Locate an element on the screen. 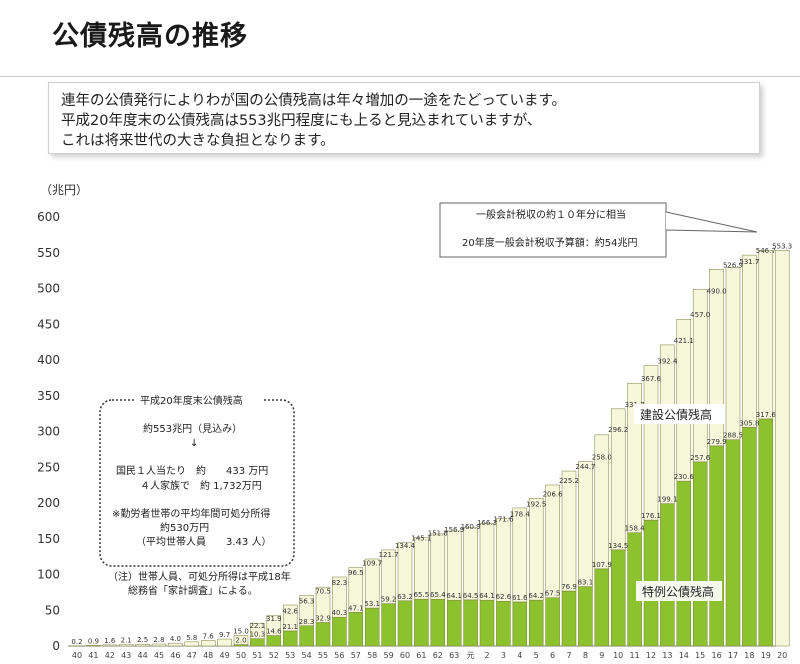  x-tick-label: 19 is located at coordinates (766, 655).